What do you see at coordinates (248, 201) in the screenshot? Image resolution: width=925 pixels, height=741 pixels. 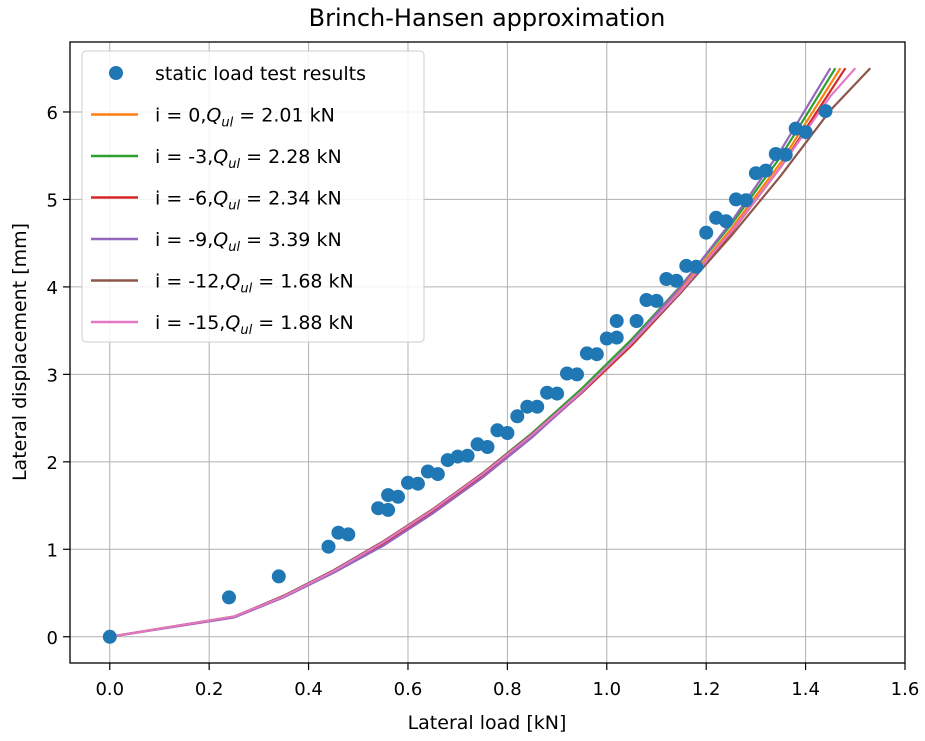 I see `legend-label: i = -6,Qul = 2.34 kN` at bounding box center [248, 201].